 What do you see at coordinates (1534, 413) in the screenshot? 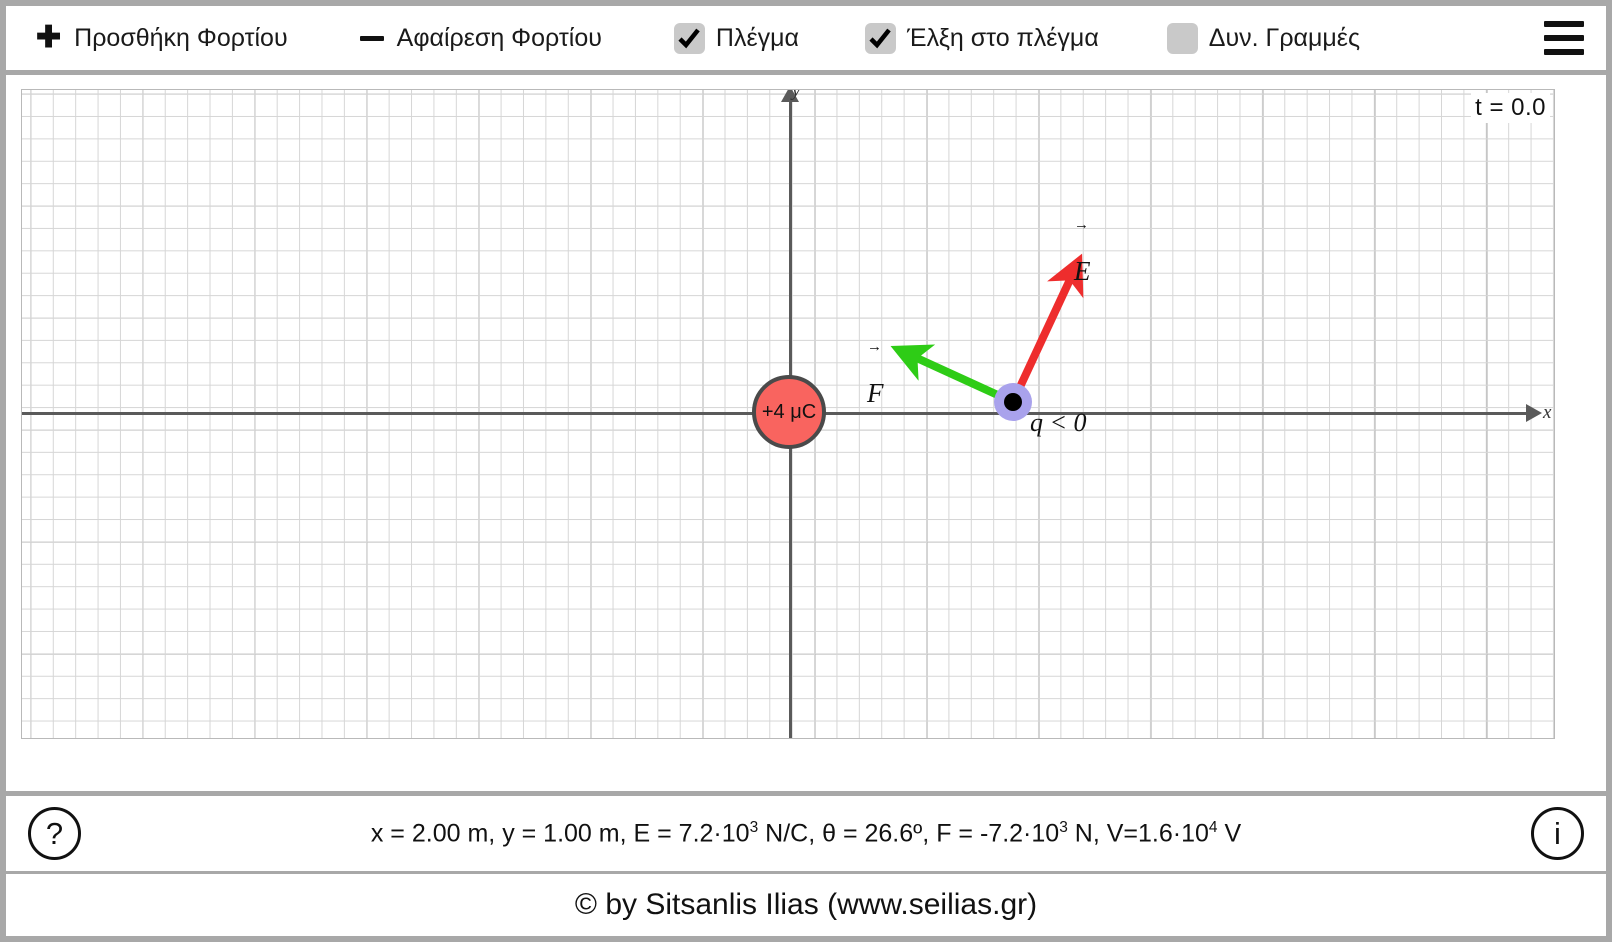
I see `x-axis-arrow-icon` at bounding box center [1534, 413].